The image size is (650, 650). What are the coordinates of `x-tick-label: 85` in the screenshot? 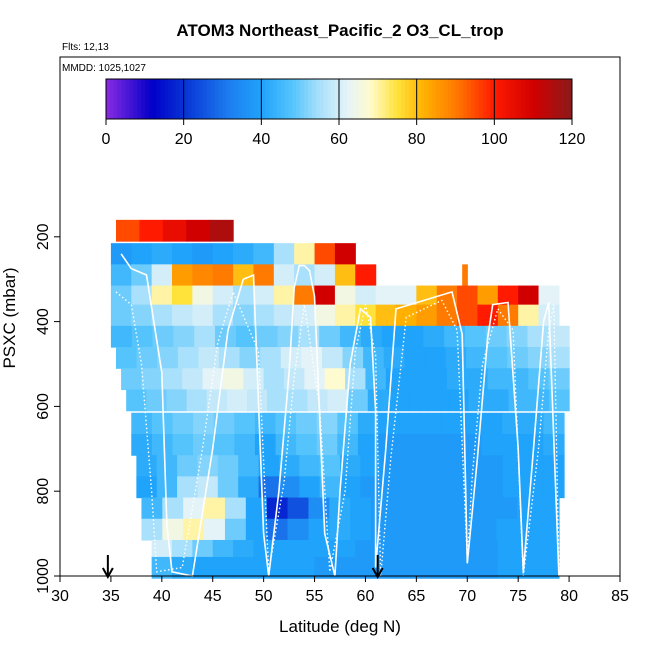 It's located at (620, 596).